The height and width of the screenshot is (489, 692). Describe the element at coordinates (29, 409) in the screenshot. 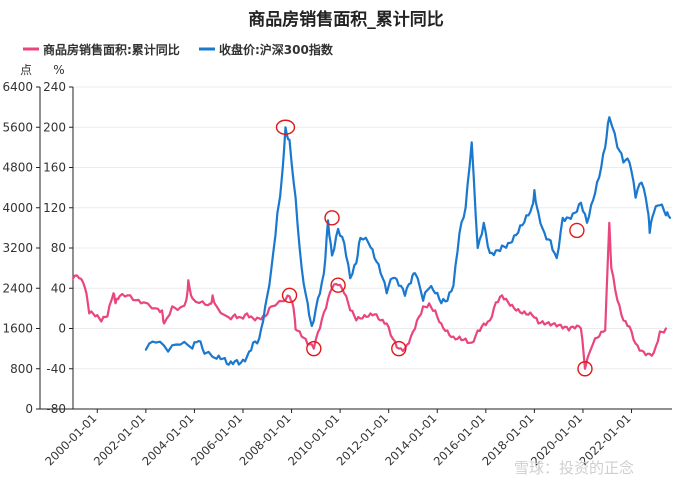

I see `left-tick-label: 0` at that location.